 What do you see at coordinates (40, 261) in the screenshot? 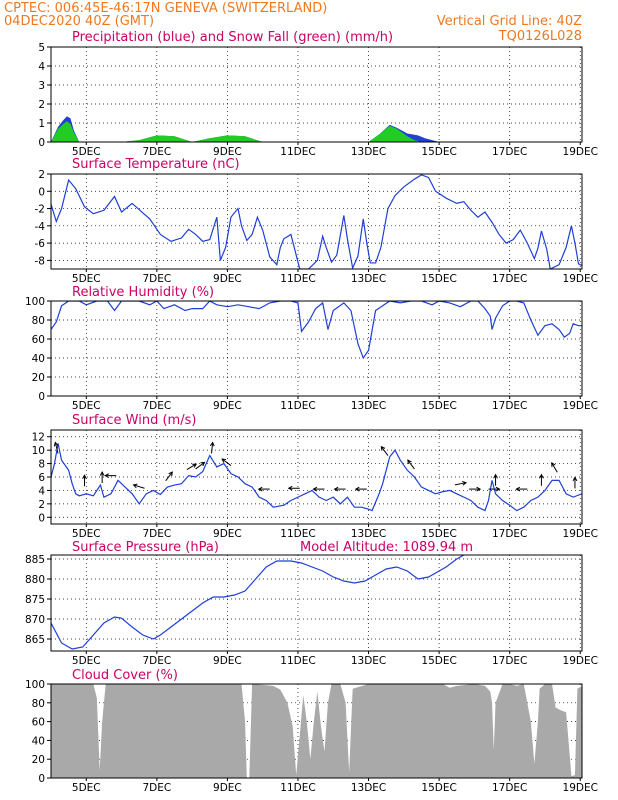
I see `temperature-ytick-label: -8` at bounding box center [40, 261].